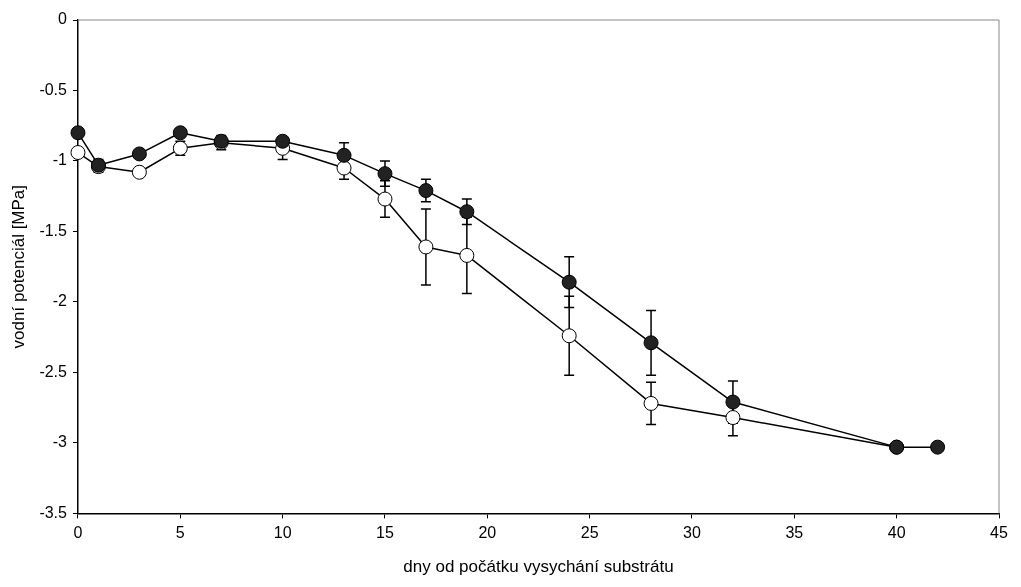 This screenshot has height=587, width=1021. What do you see at coordinates (63, 19) in the screenshot?
I see `y-tick-label: 0` at bounding box center [63, 19].